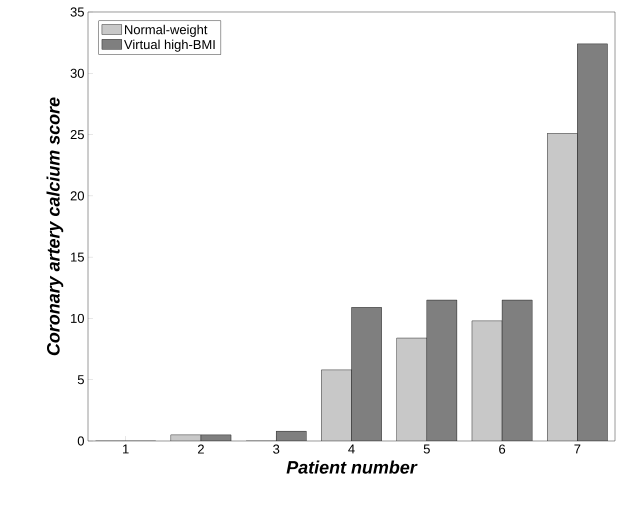  Describe the element at coordinates (77, 195) in the screenshot. I see `y-tick-label: 20` at that location.